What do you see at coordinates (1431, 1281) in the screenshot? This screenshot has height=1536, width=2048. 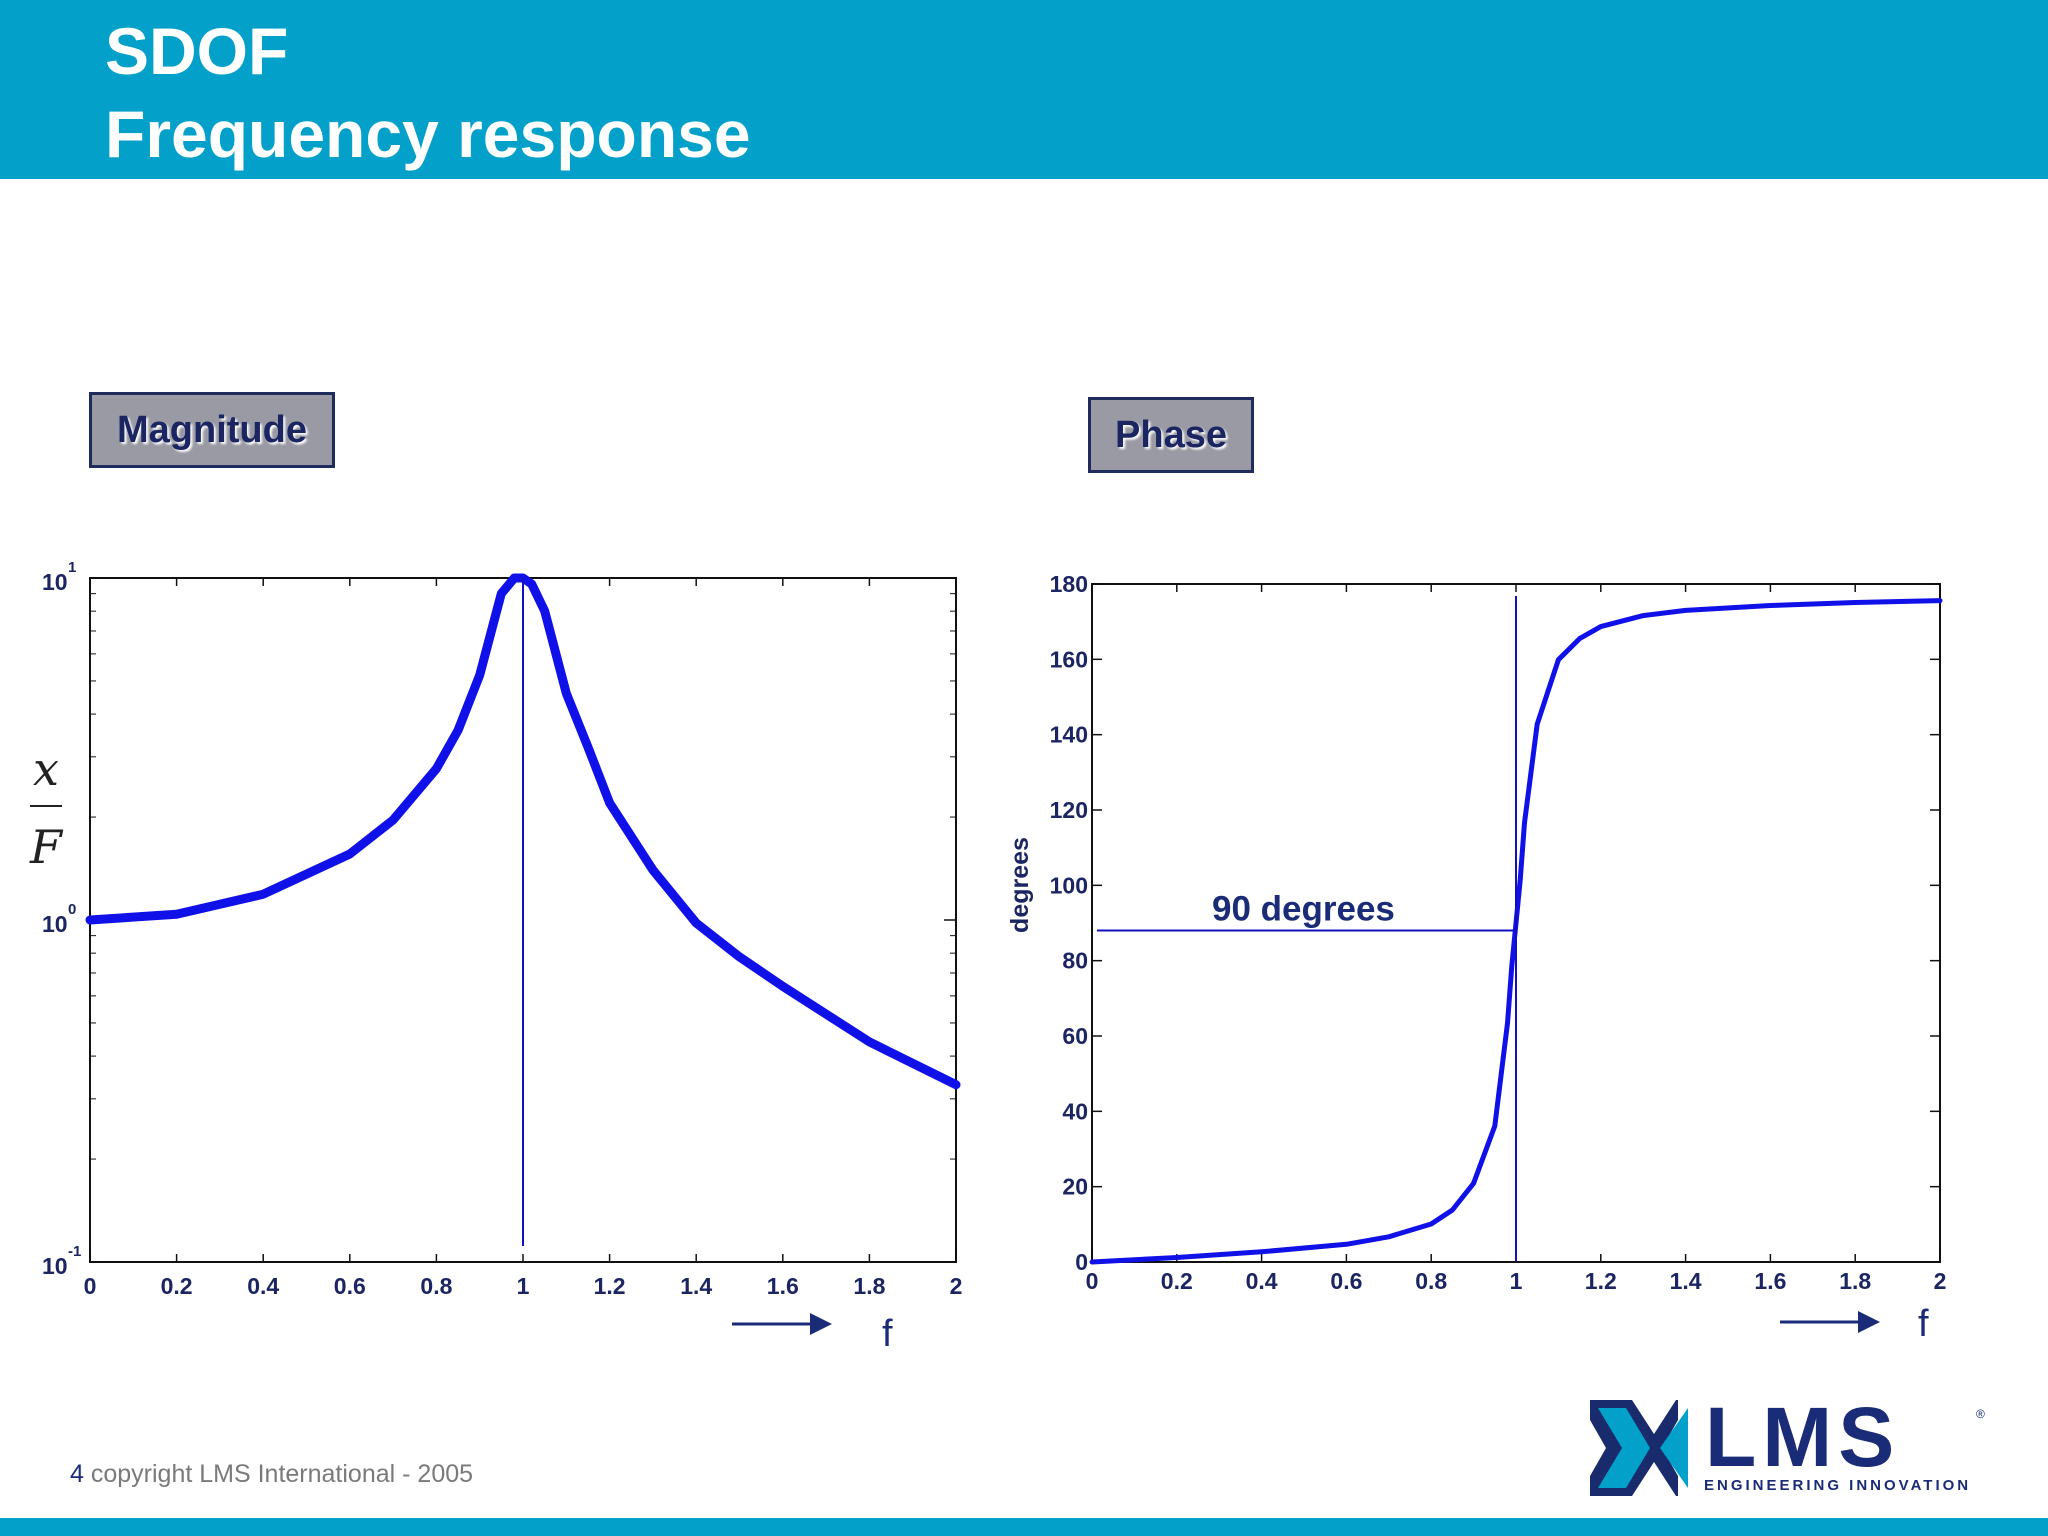 I see `phase-x-tick-label: 0.8` at bounding box center [1431, 1281].